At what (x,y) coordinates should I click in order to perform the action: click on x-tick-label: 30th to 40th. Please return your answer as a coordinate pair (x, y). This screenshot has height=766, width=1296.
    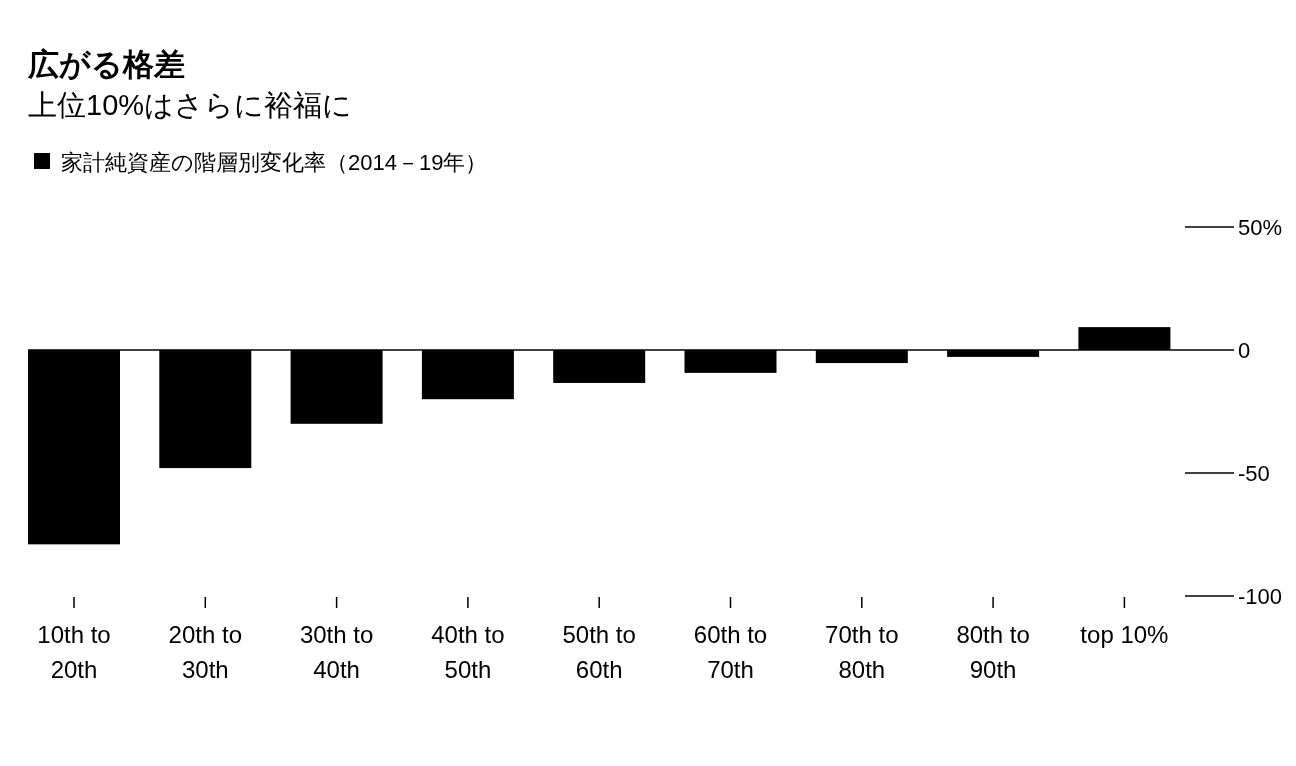
    Looking at the image, I should click on (336, 652).